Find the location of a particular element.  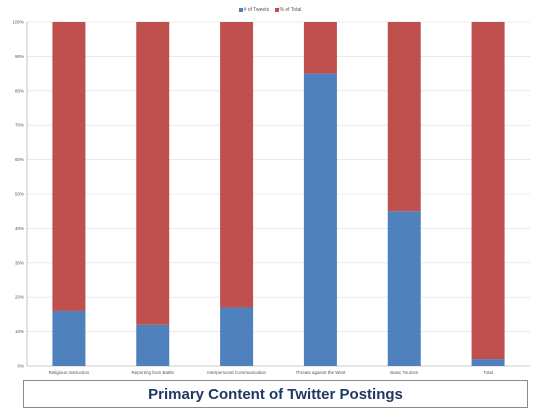

x-tick-label: Reporting from Battle is located at coordinates (152, 372).